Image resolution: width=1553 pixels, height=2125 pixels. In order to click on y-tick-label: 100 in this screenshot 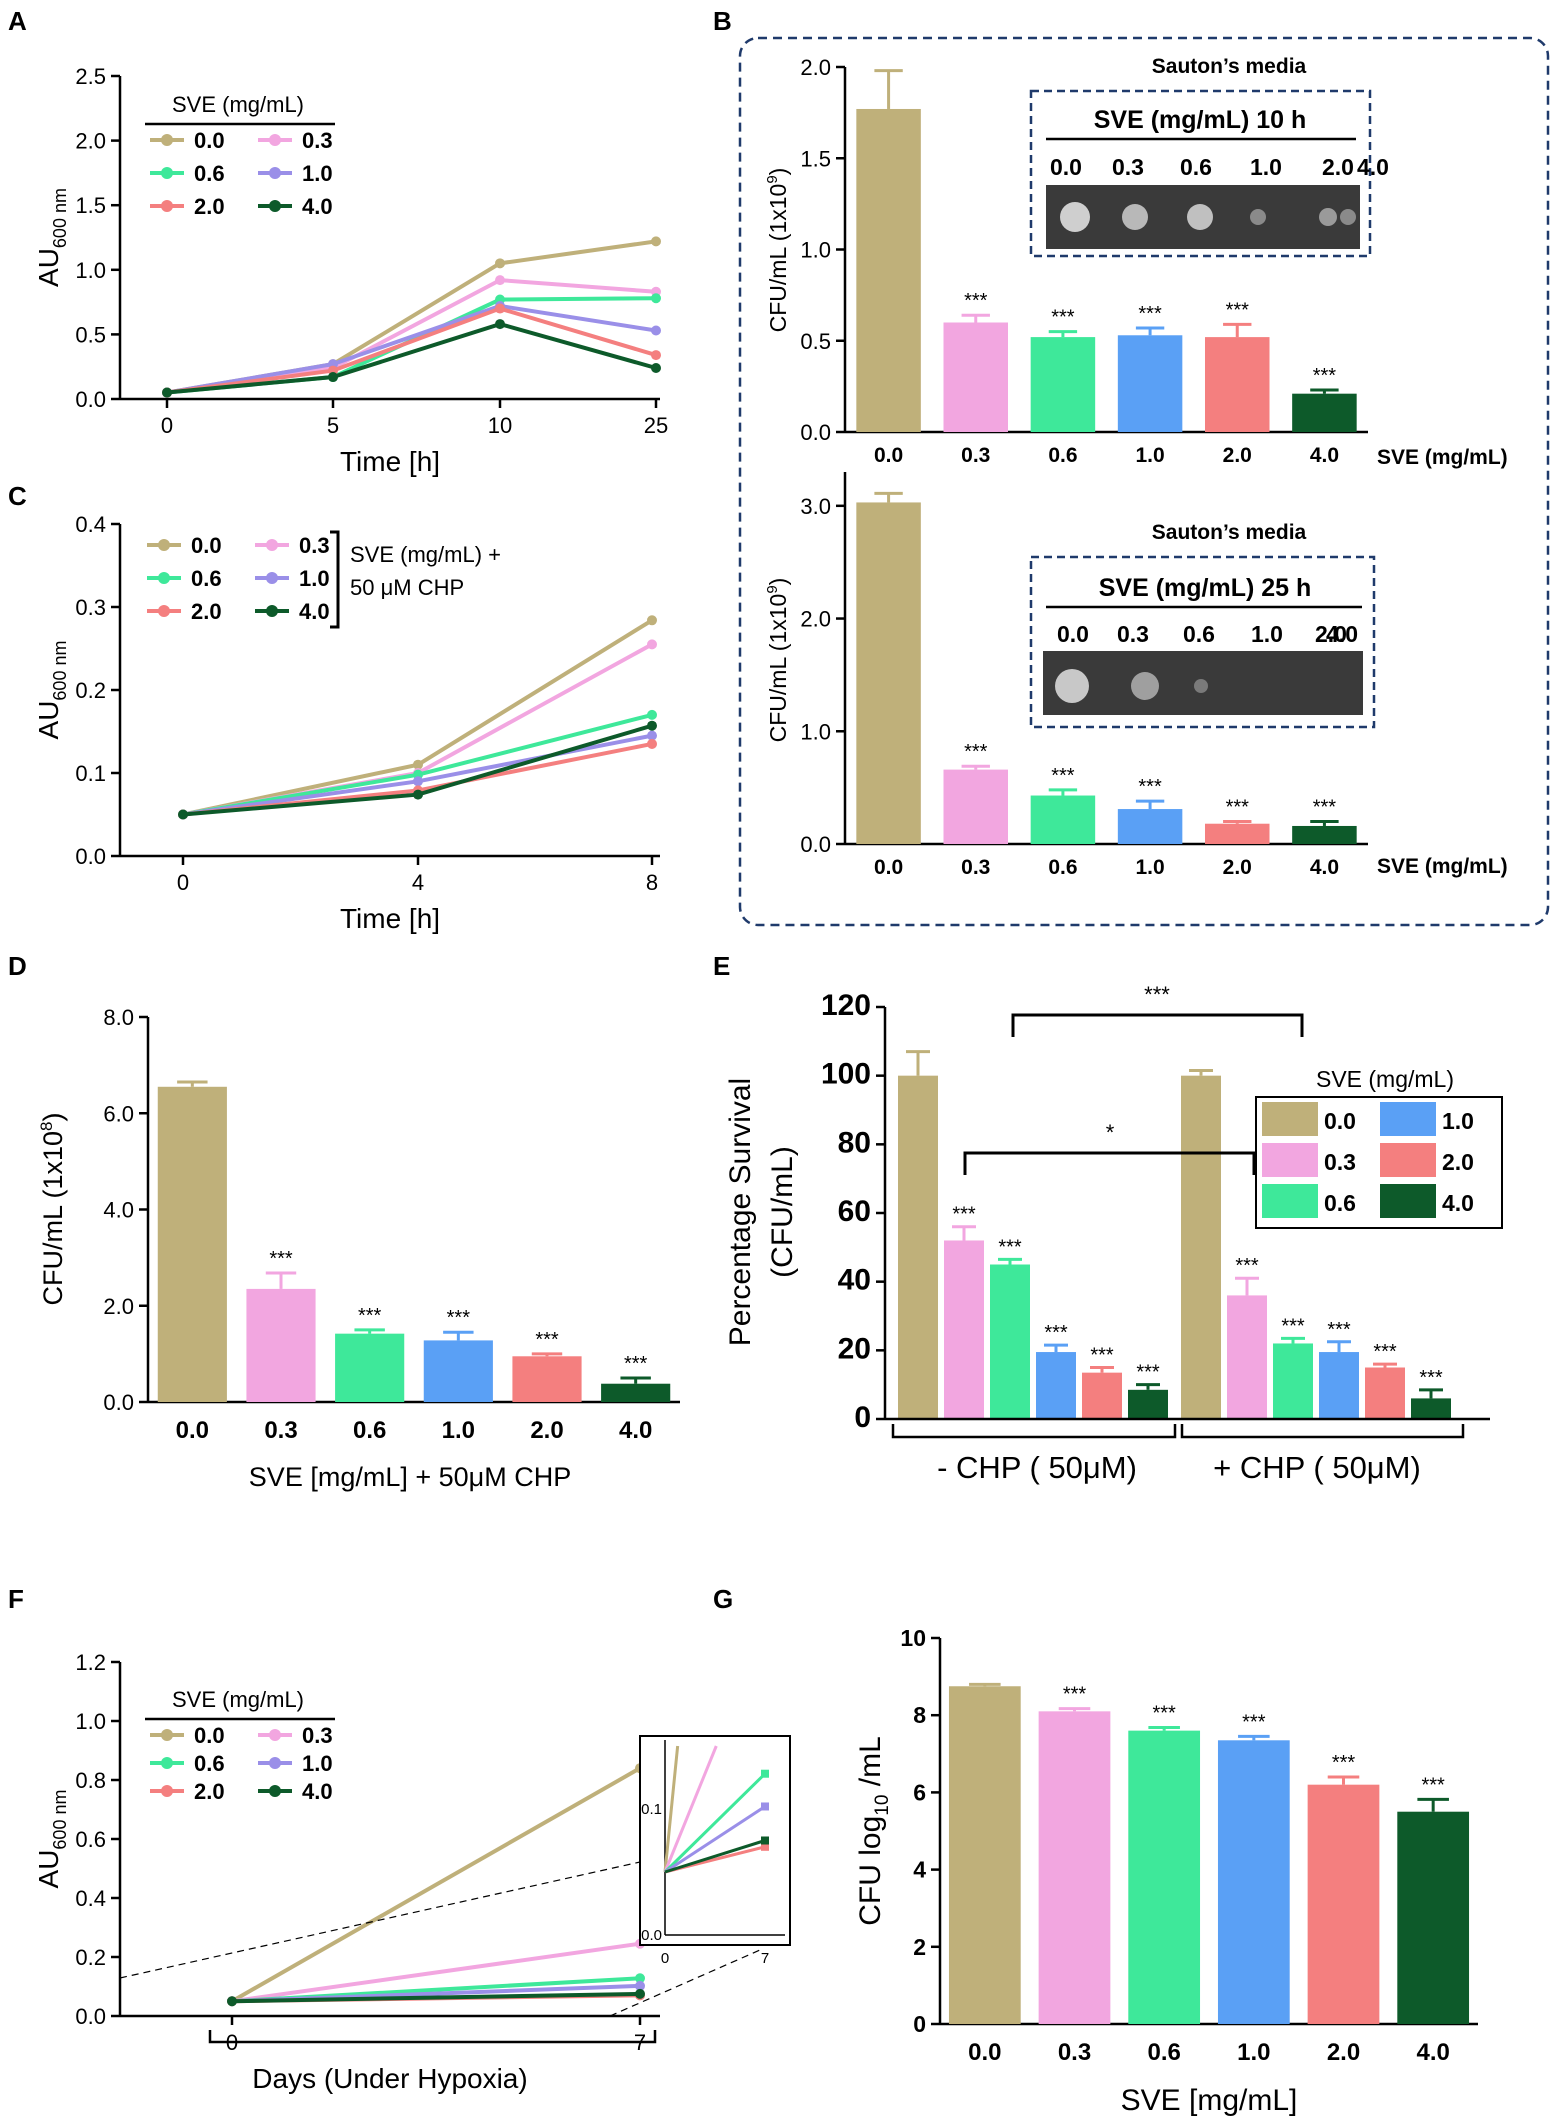, I will do `click(846, 1074)`.